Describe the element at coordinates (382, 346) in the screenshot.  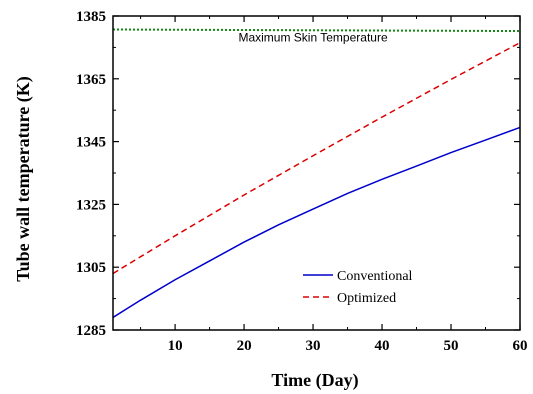
I see `x-tick-label: 40` at that location.